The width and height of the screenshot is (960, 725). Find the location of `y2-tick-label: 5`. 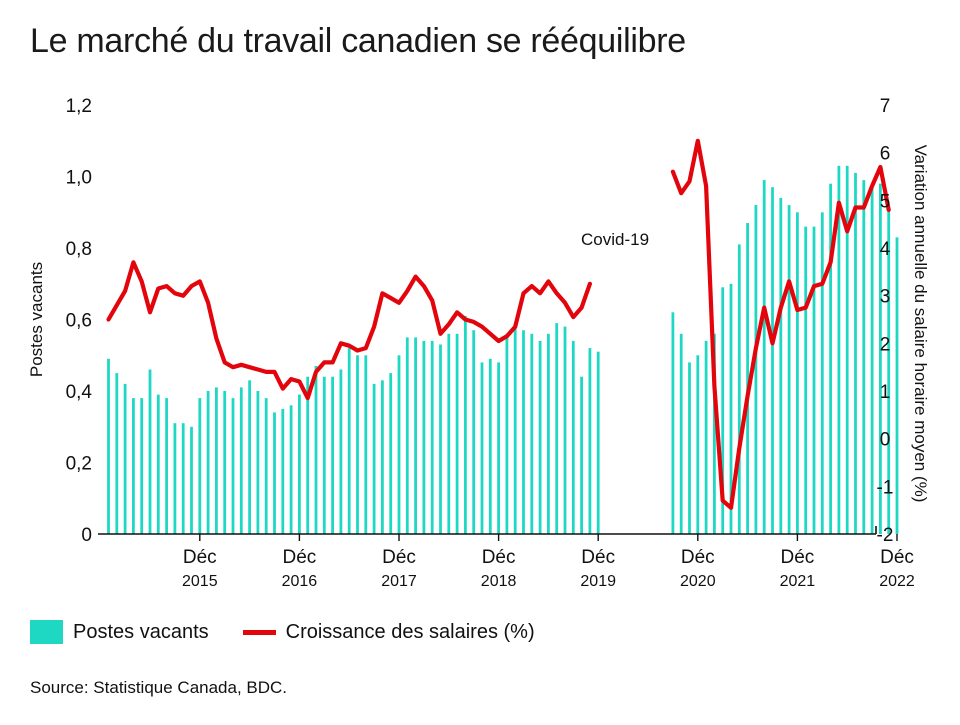

y2-tick-label: 5 is located at coordinates (885, 201).